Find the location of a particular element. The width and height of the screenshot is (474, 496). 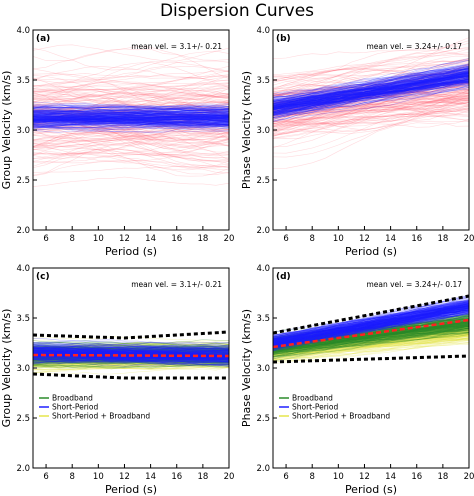

series-red-lines is located at coordinates (371, 103).